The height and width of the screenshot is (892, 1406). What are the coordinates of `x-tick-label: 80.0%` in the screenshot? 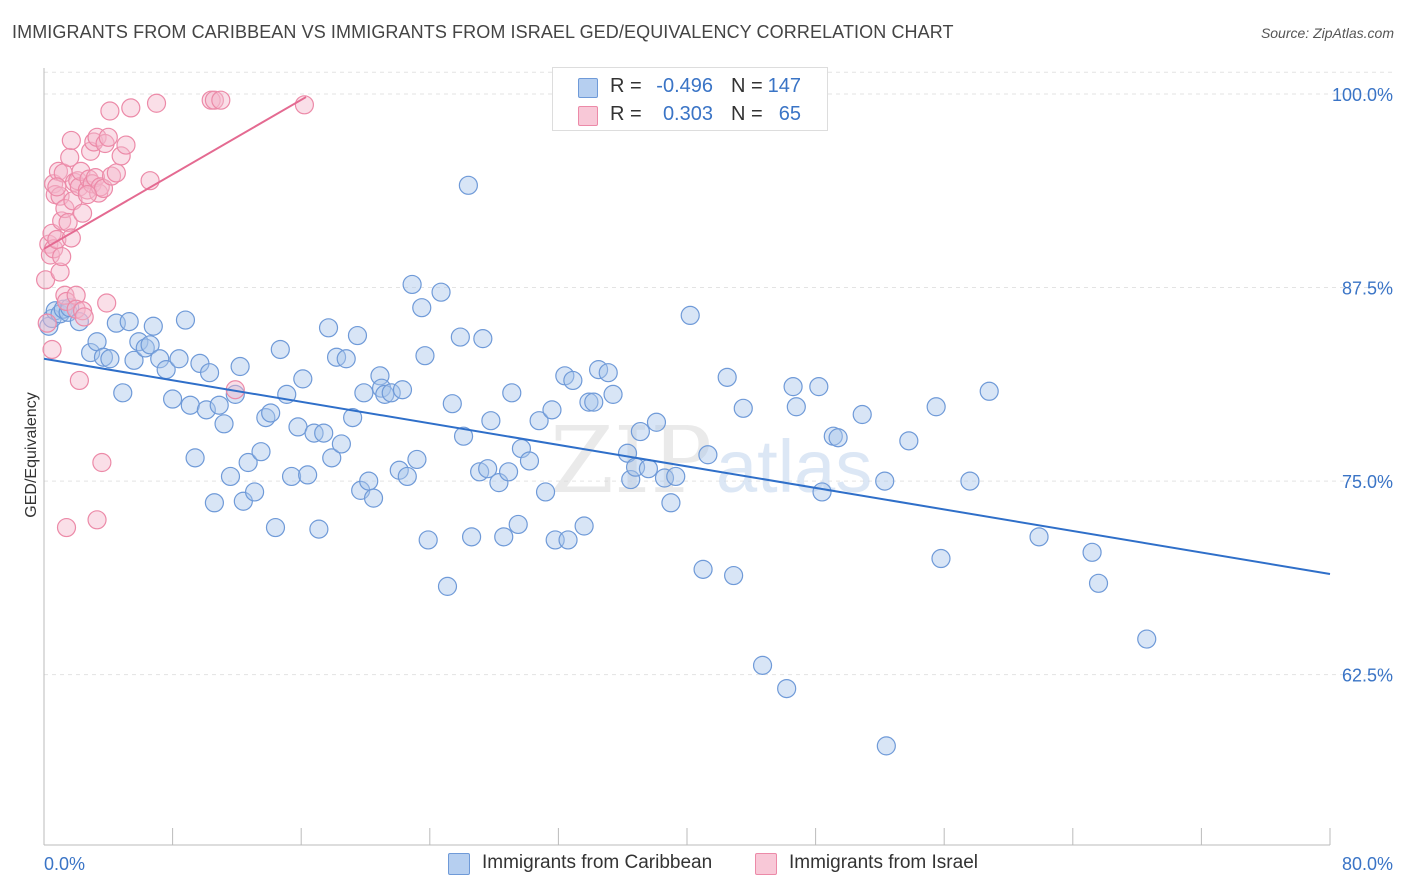 It's located at (1367, 864).